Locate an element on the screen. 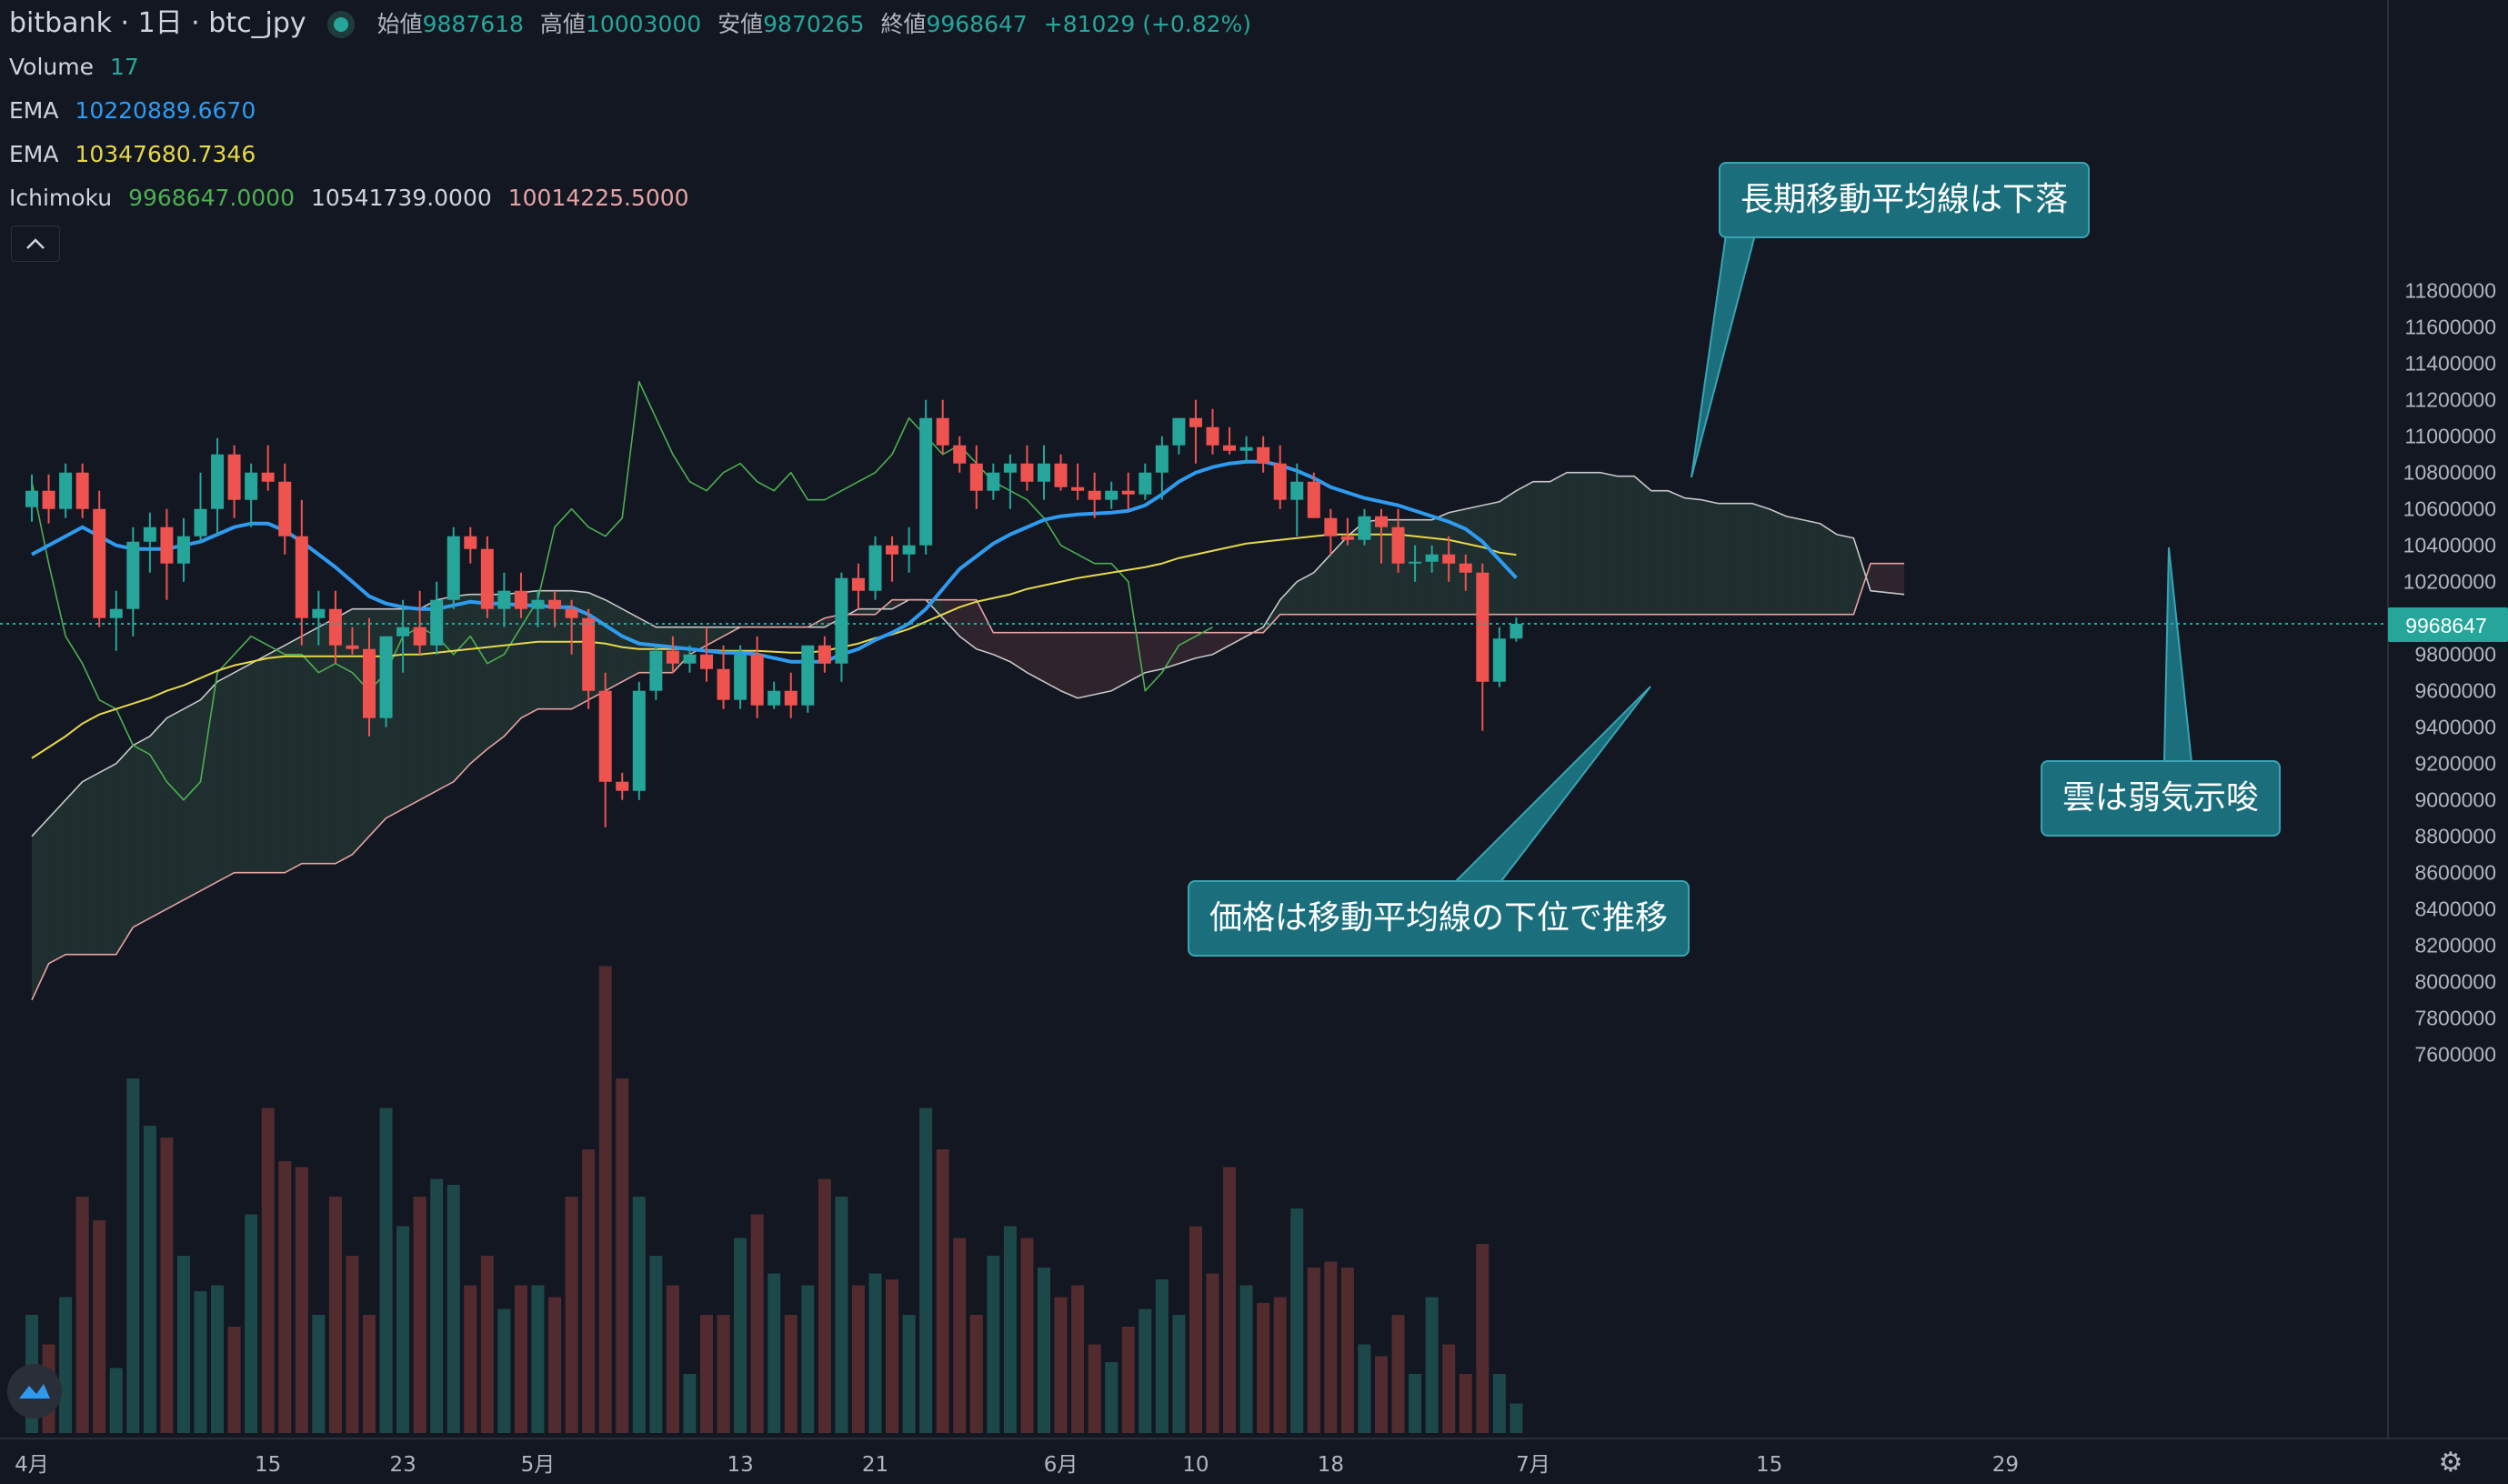  price-axis-tick: 8800000 is located at coordinates (2455, 837).